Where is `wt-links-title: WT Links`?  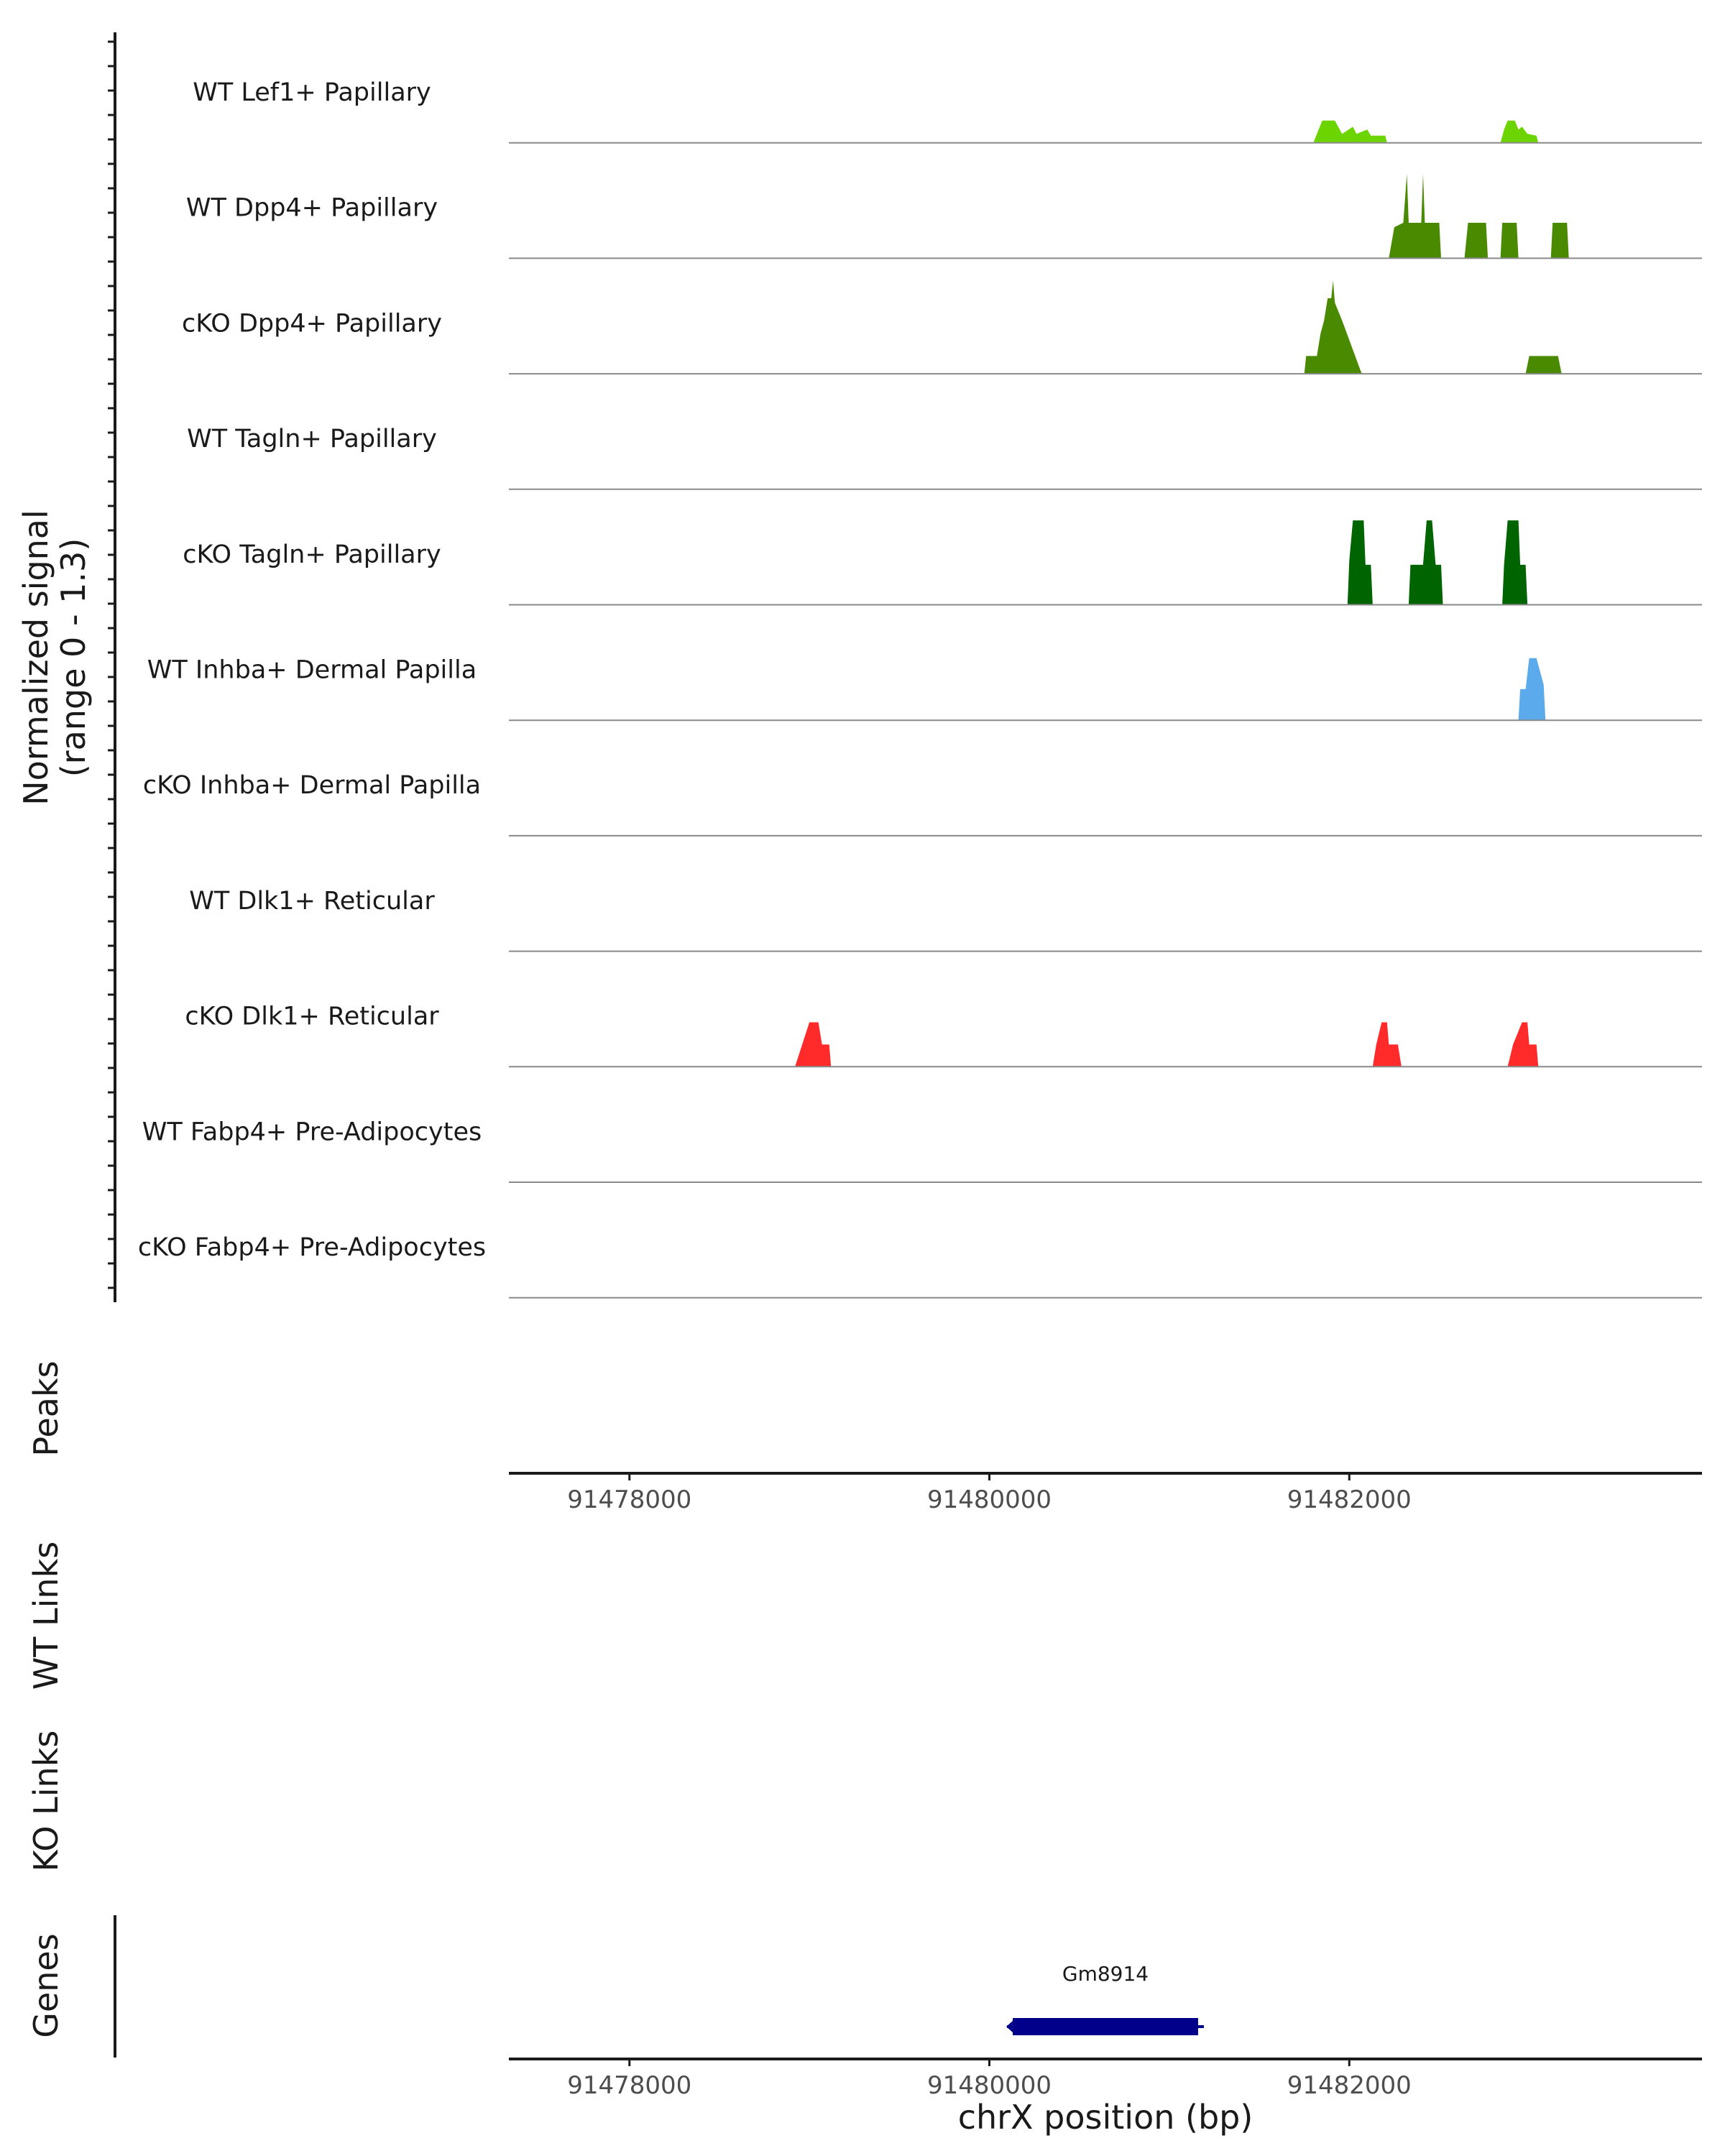
wt-links-title: WT Links is located at coordinates (46, 1616).